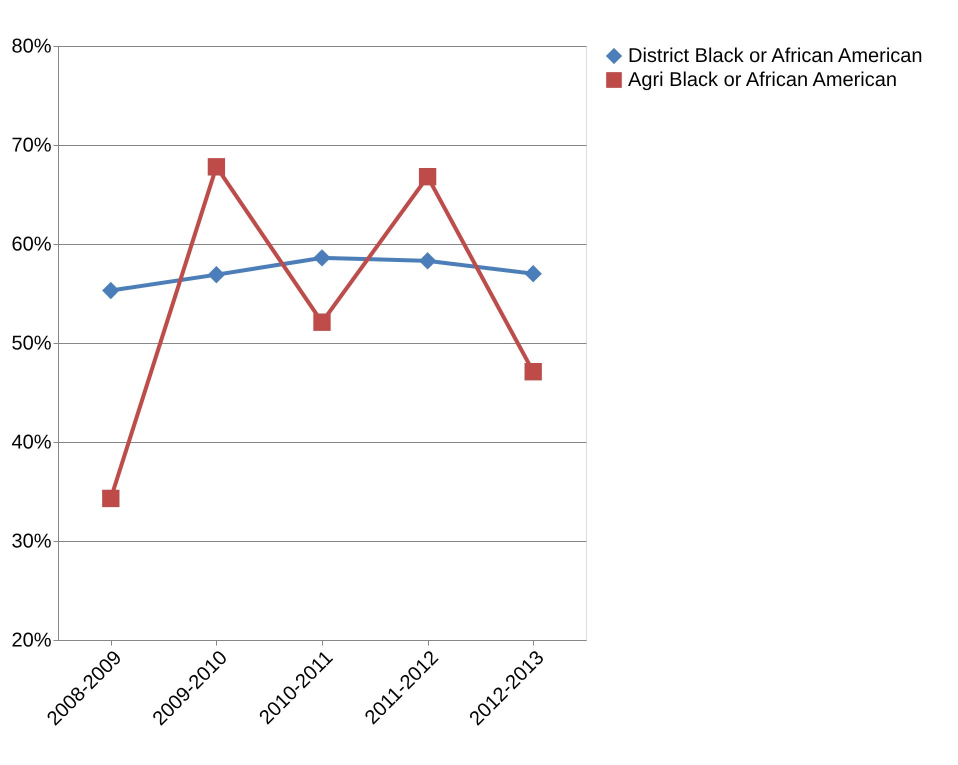  Describe the element at coordinates (31, 145) in the screenshot. I see `y-tick-label: 70%` at that location.